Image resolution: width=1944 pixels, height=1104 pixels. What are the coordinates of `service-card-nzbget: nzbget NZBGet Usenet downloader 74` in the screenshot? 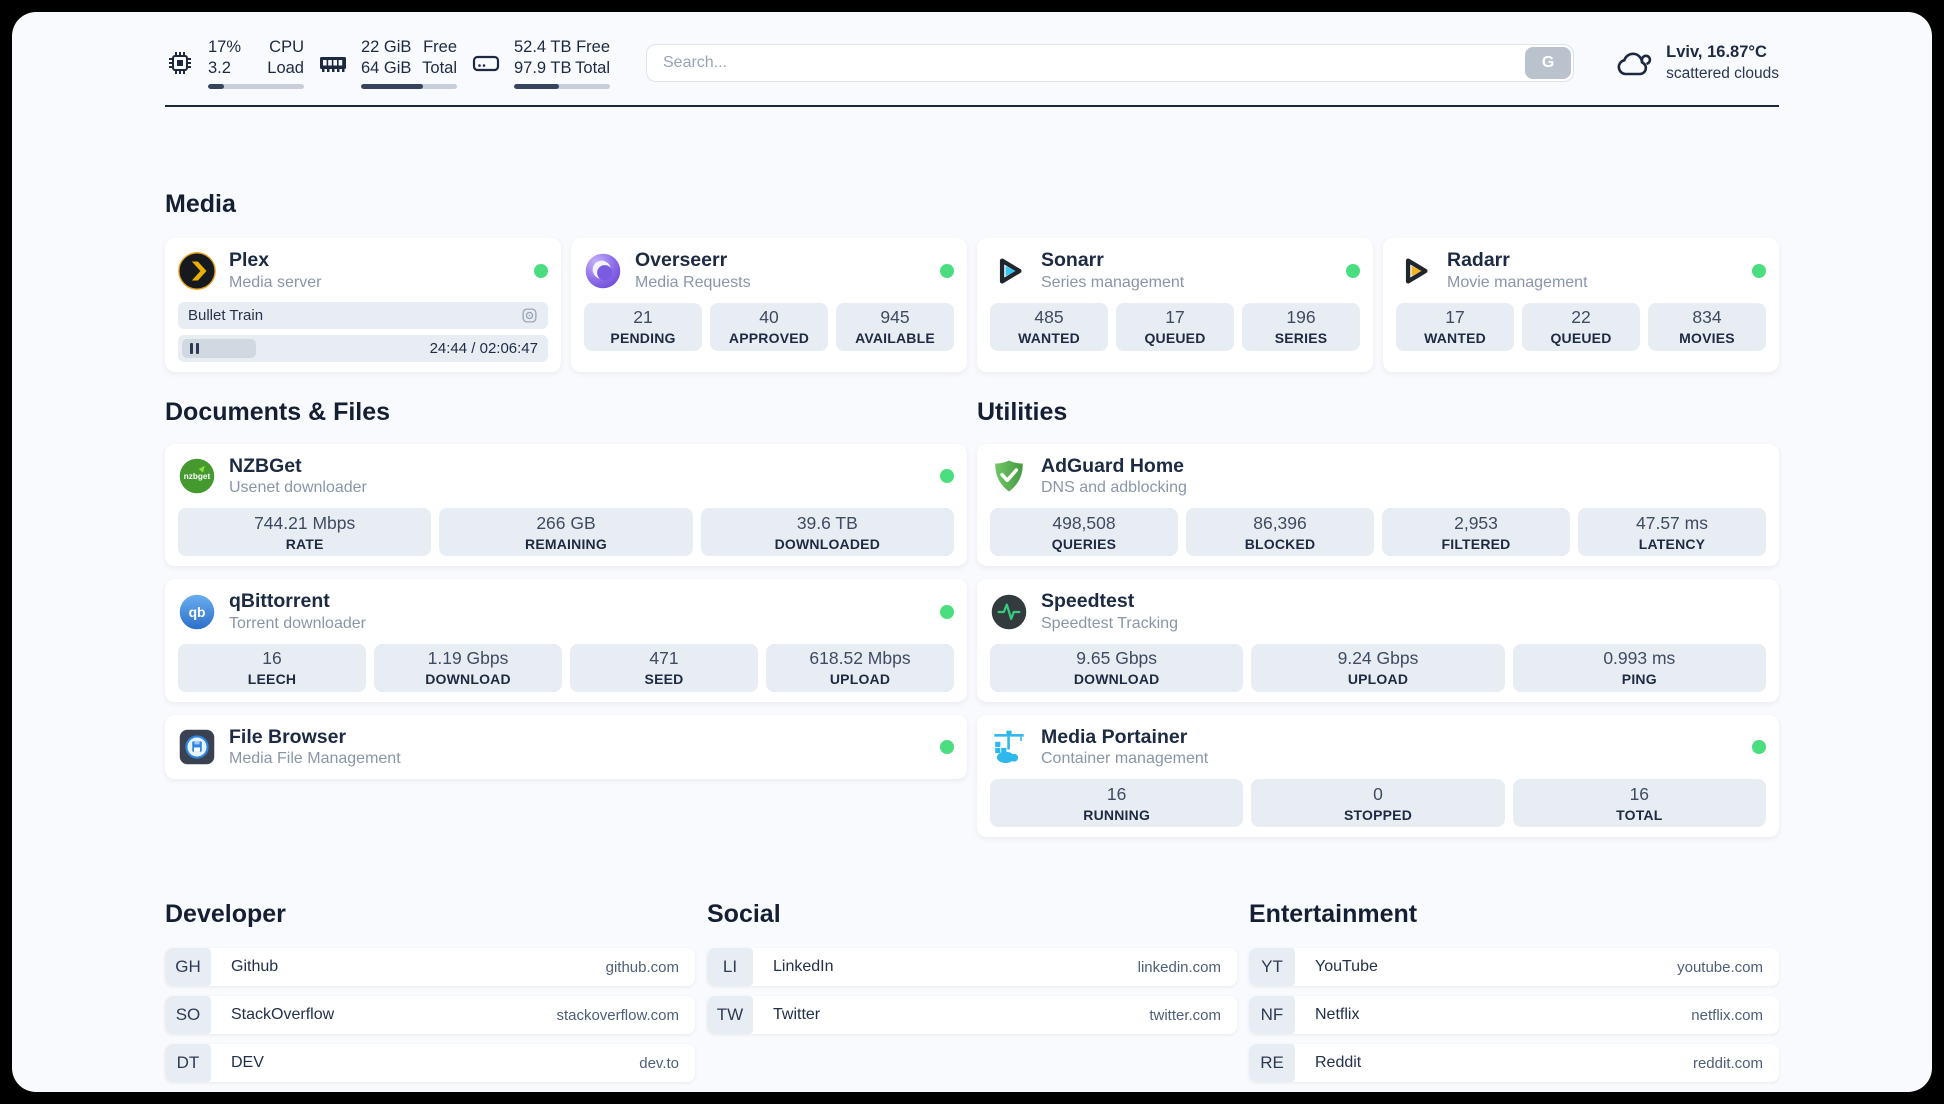 It's located at (566, 505).